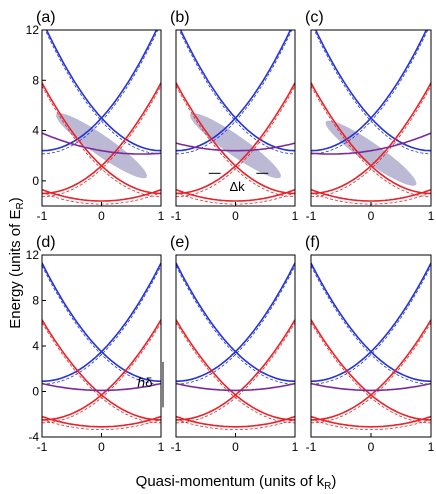 The height and width of the screenshot is (494, 436). I want to click on panel-f: -1 0 1 (f), so click(370, 344).